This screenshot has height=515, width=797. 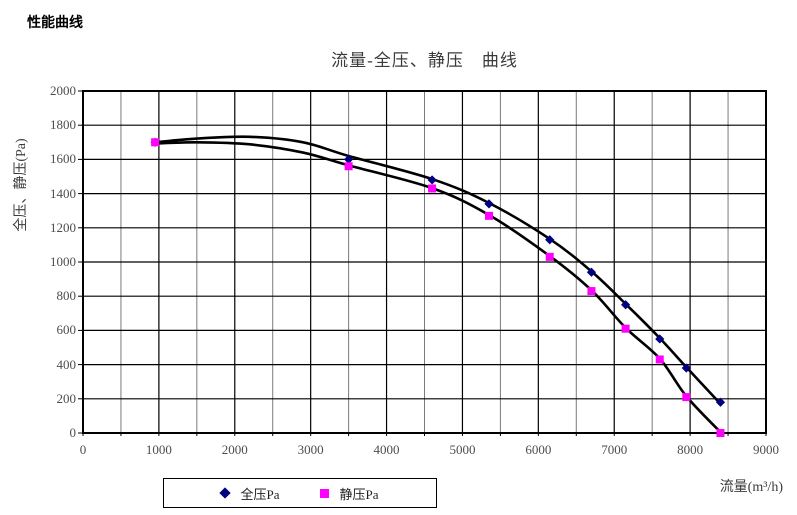 I want to click on x-tick-label: 1000, so click(x=158, y=449).